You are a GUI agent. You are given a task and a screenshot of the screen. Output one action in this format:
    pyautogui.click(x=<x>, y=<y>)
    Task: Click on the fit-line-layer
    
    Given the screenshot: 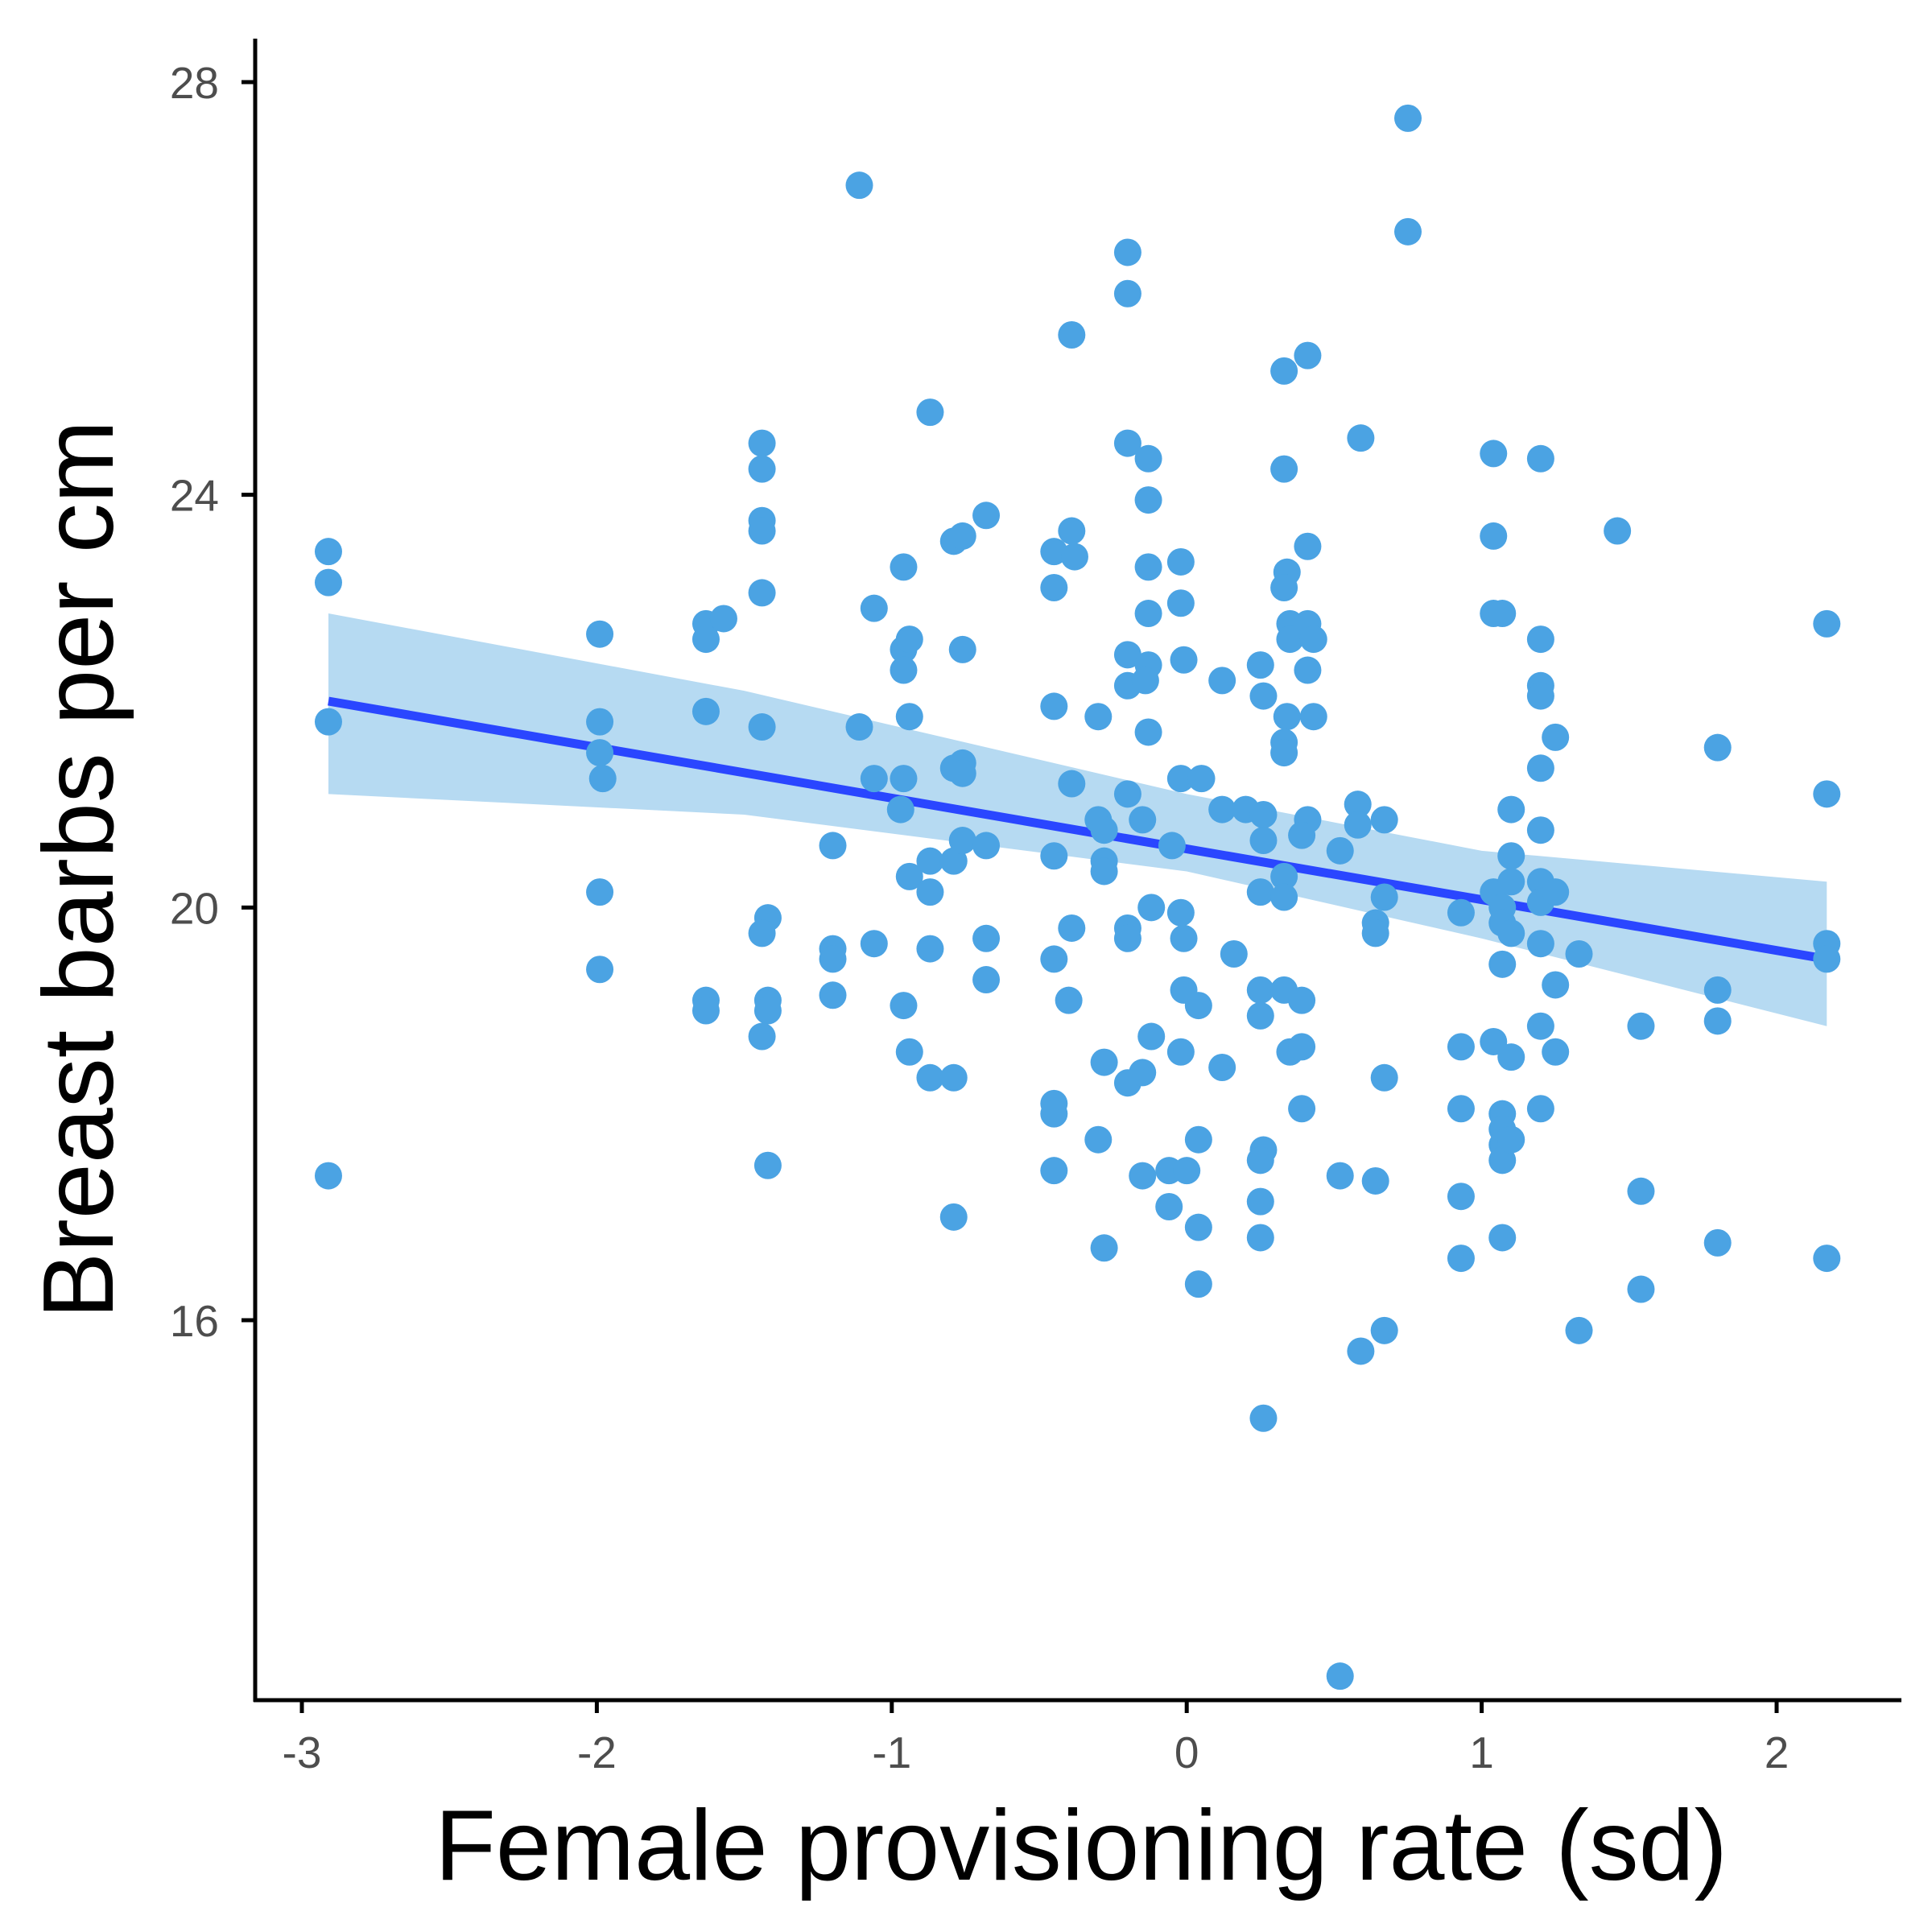 What is the action you would take?
    pyautogui.click(x=1078, y=830)
    